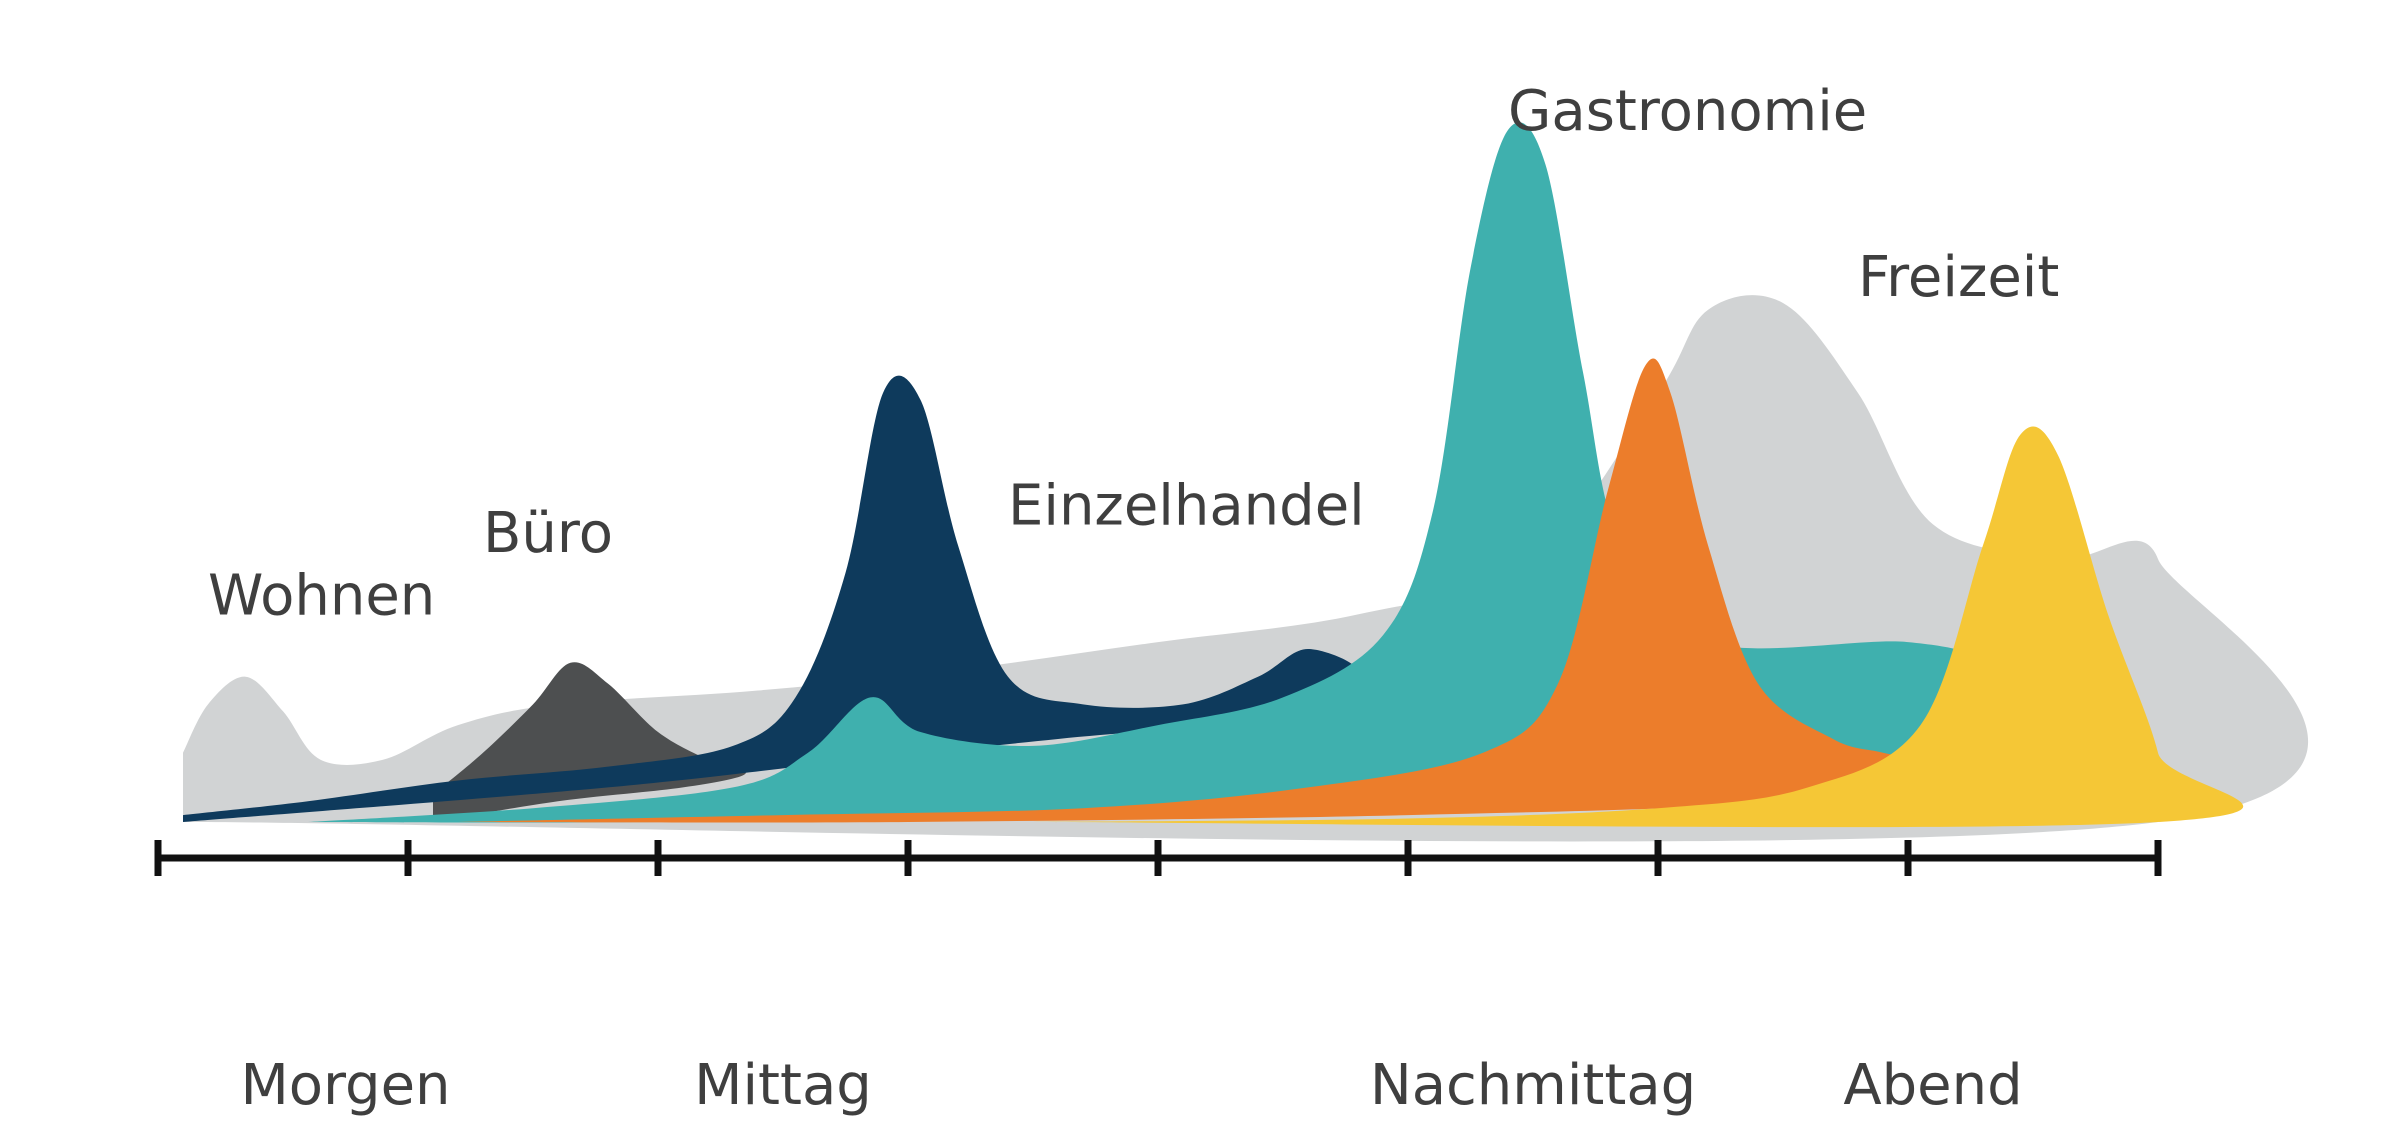 The image size is (2407, 1127). What do you see at coordinates (345, 1085) in the screenshot?
I see `period-label-morgen: Morgen` at bounding box center [345, 1085].